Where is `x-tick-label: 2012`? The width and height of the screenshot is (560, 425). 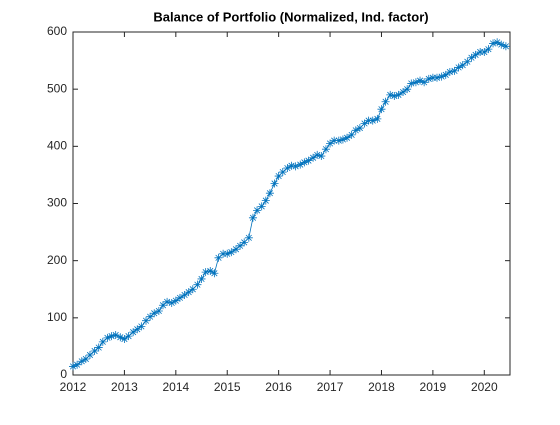
x-tick-label: 2012 is located at coordinates (73, 387).